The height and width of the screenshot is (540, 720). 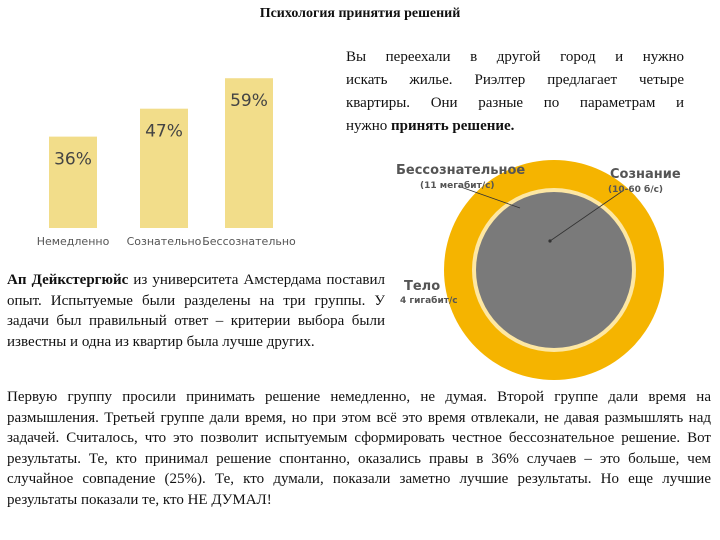 I want to click on unconscious-label: Бессознательное, so click(x=460, y=170).